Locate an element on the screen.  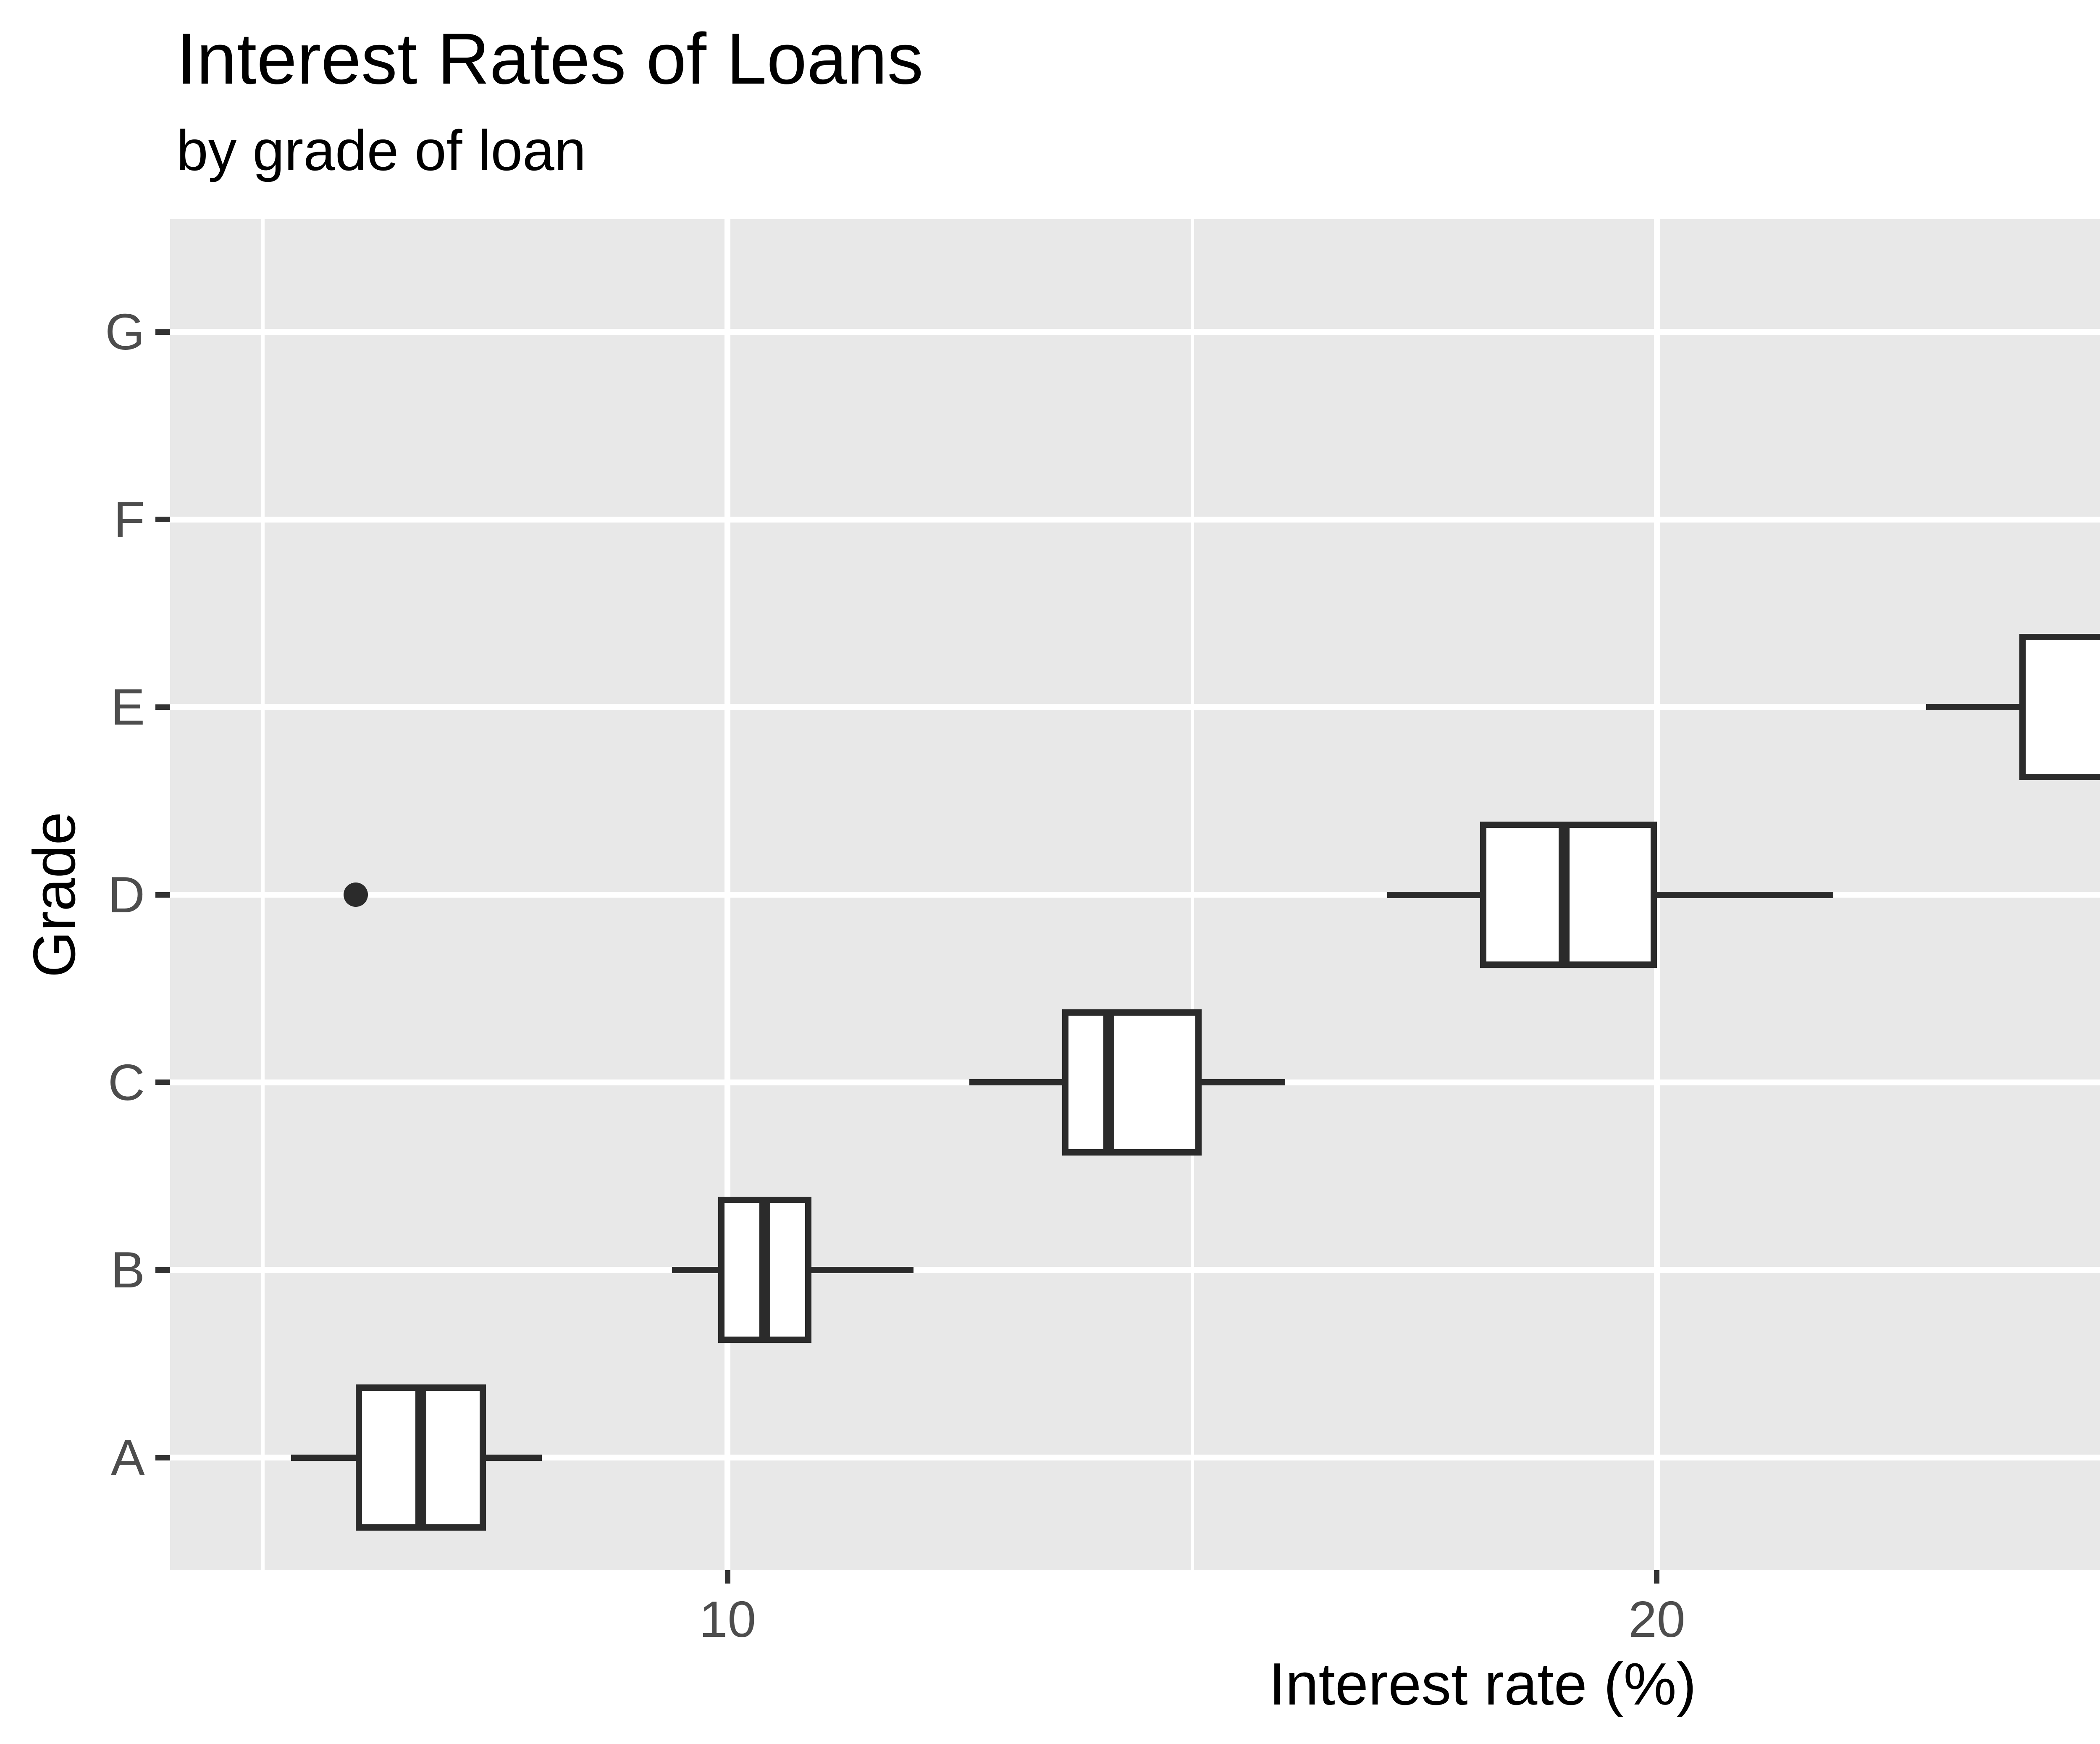
x-tick-label: 10 is located at coordinates (727, 1619).